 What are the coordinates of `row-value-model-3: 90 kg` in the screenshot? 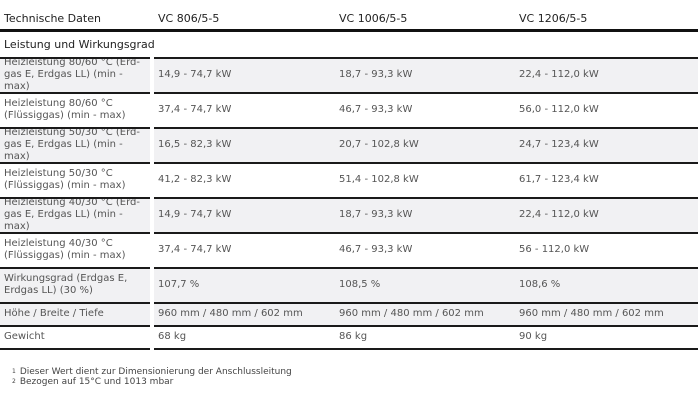 It's located at (533, 336).